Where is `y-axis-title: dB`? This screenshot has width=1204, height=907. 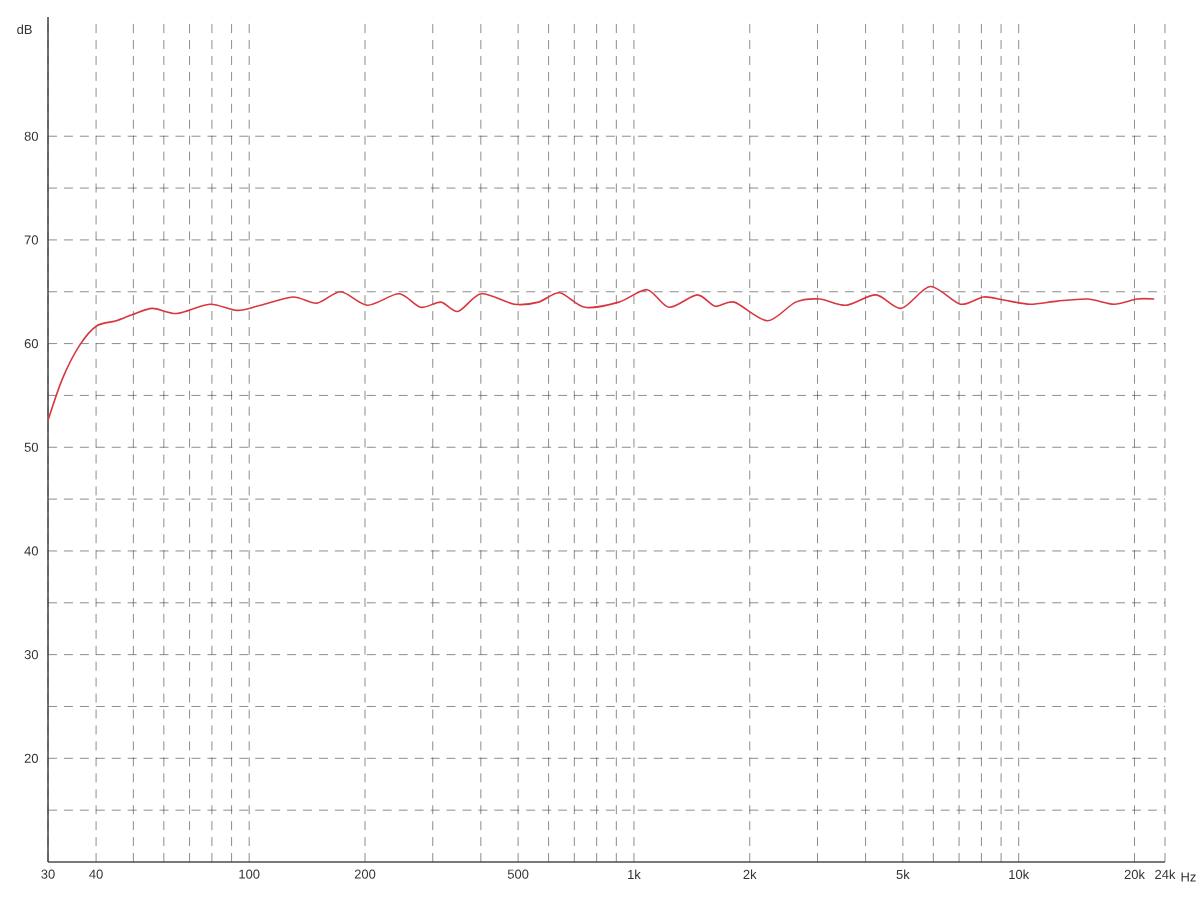
y-axis-title: dB is located at coordinates (24, 29).